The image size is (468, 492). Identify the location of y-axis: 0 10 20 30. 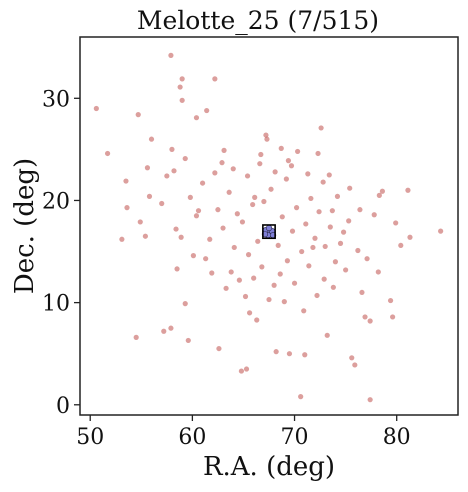
(61, 253).